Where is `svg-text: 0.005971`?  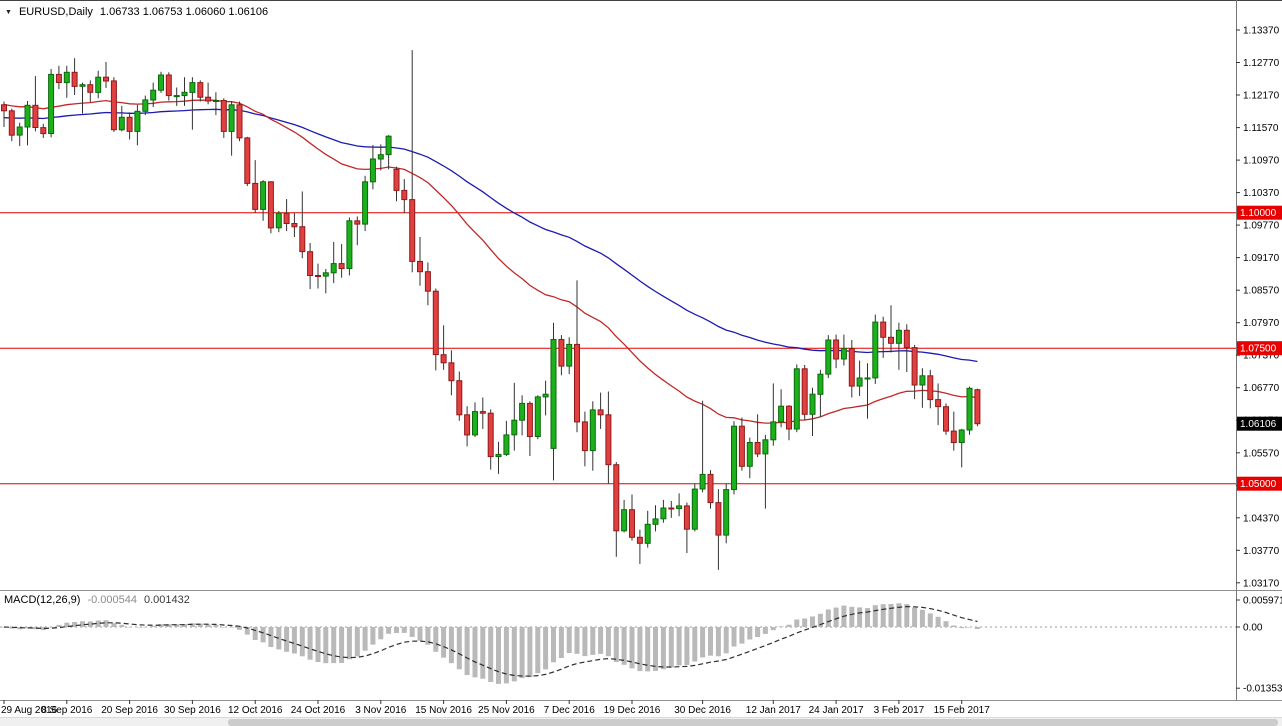 svg-text: 0.005971 is located at coordinates (1262, 601).